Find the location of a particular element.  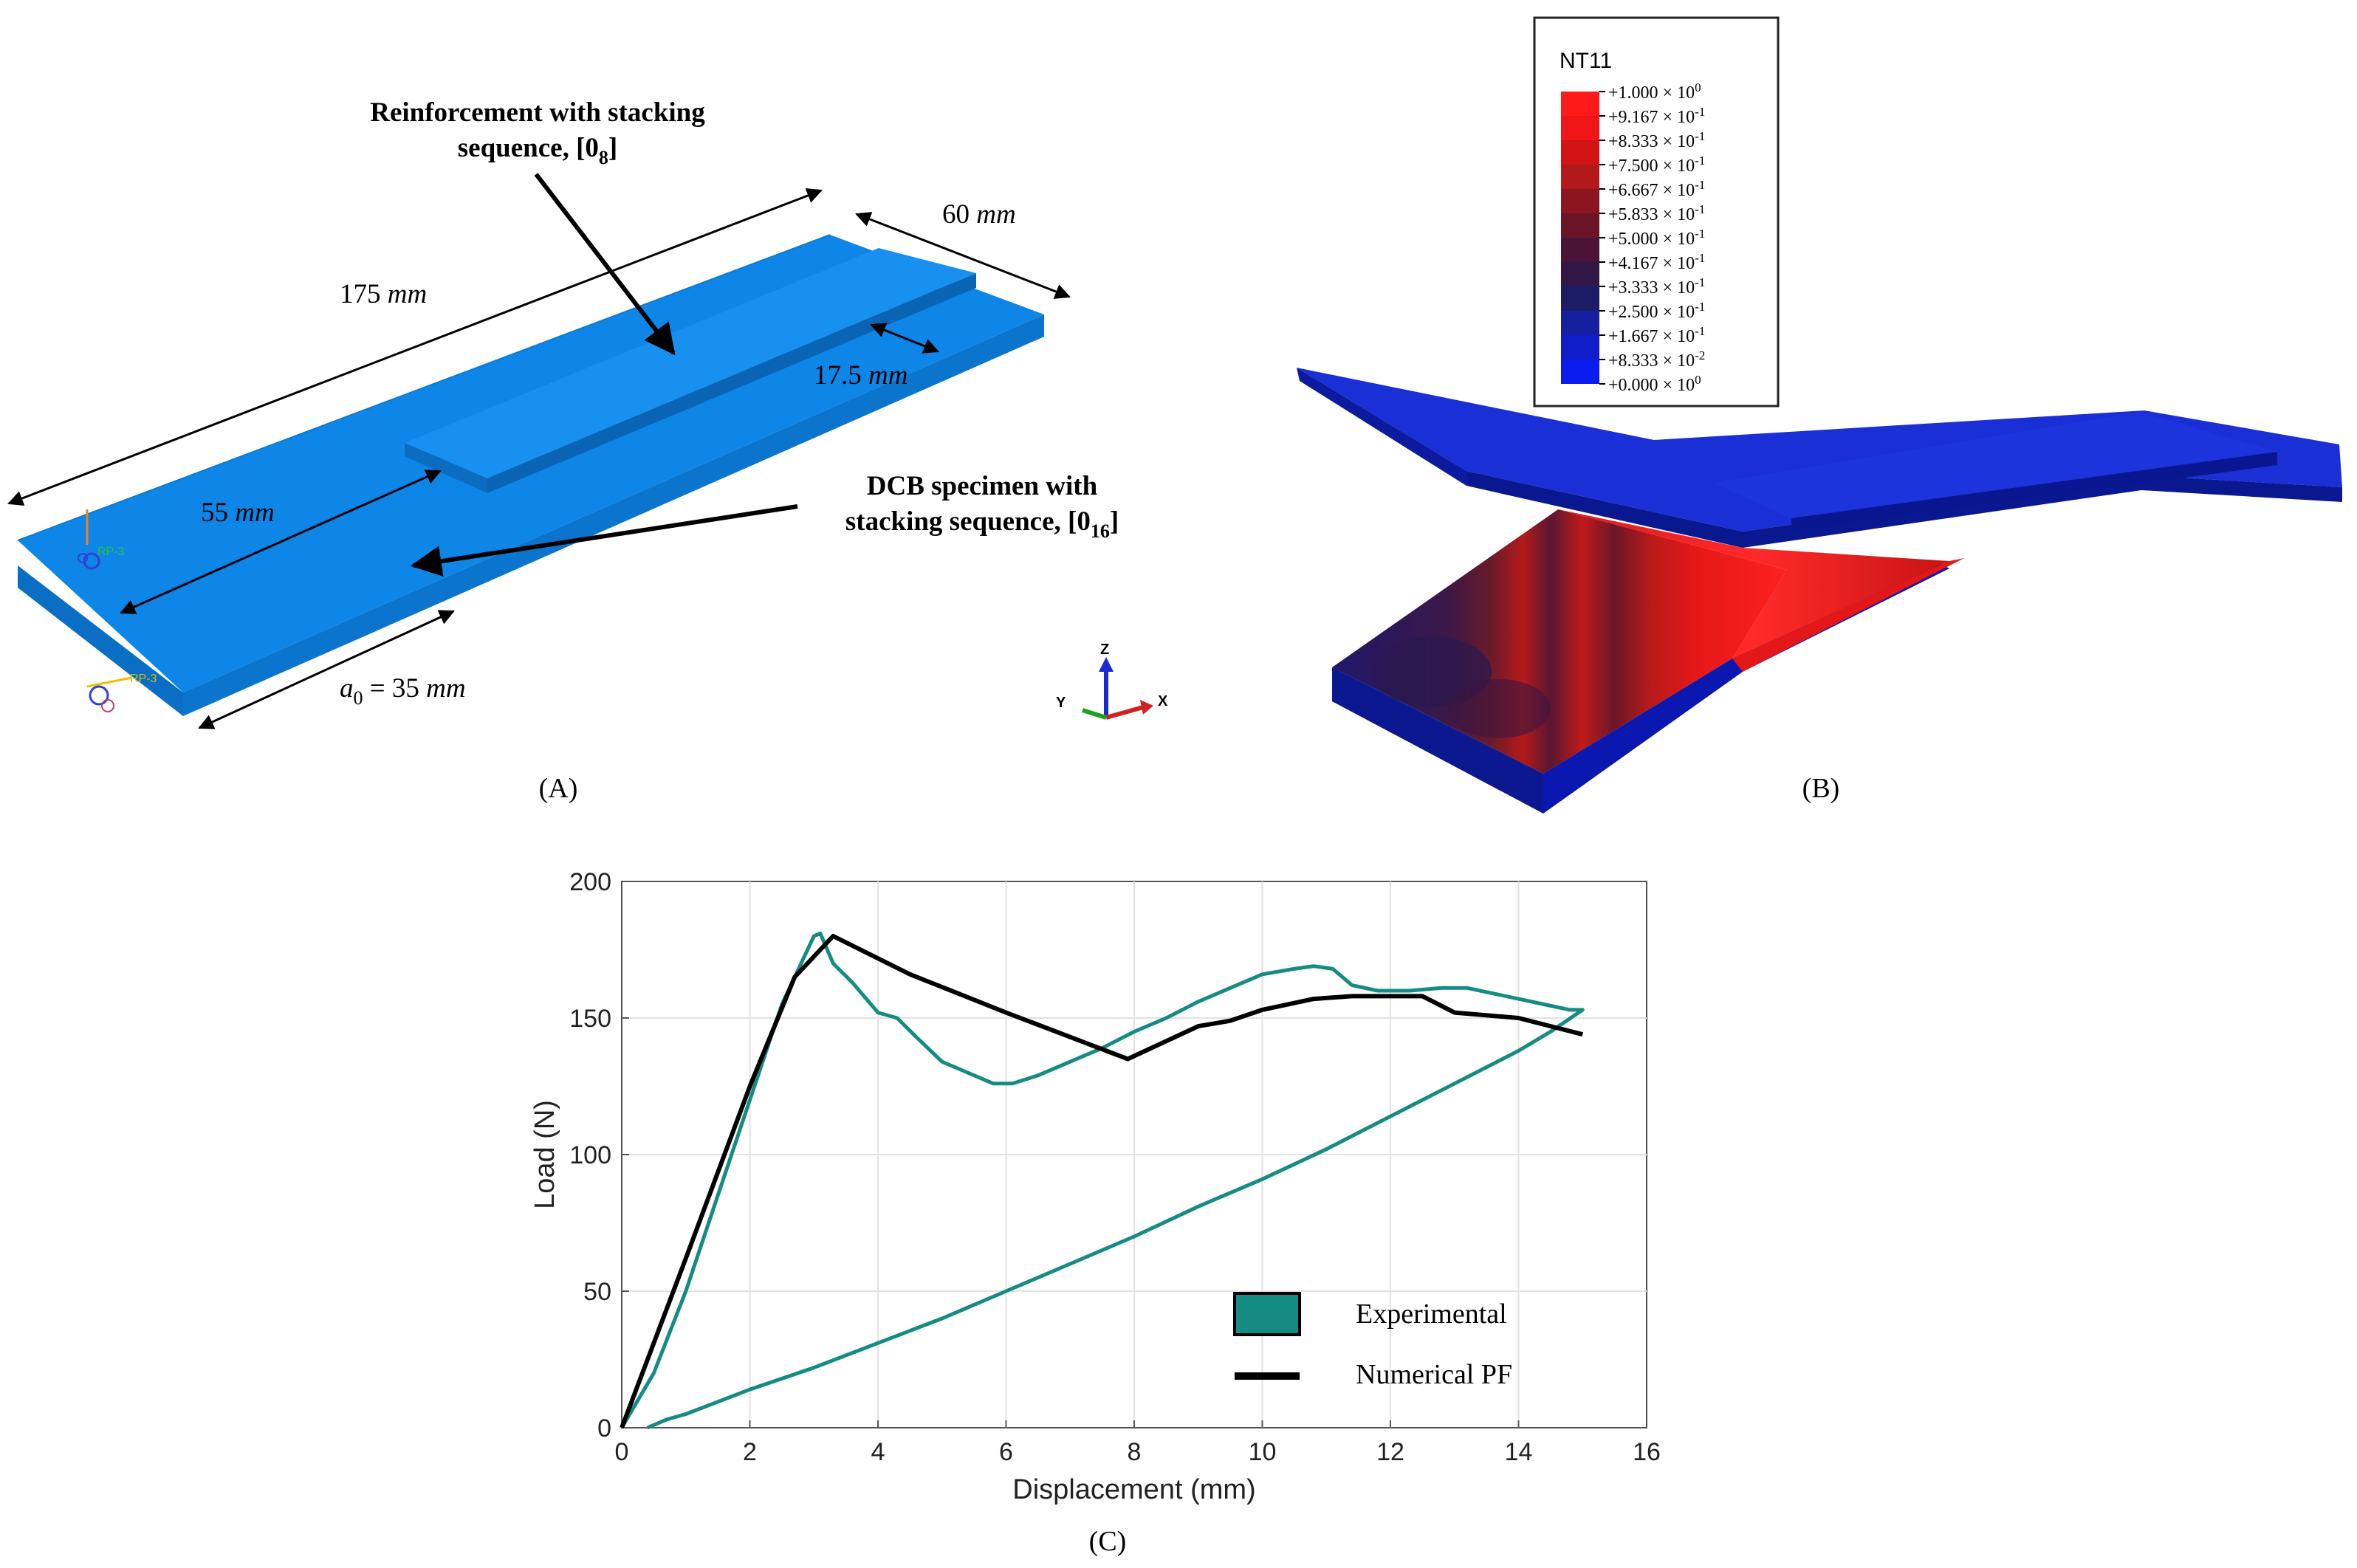

dcb-label-line1: DCB specimen with is located at coordinates (983, 486).